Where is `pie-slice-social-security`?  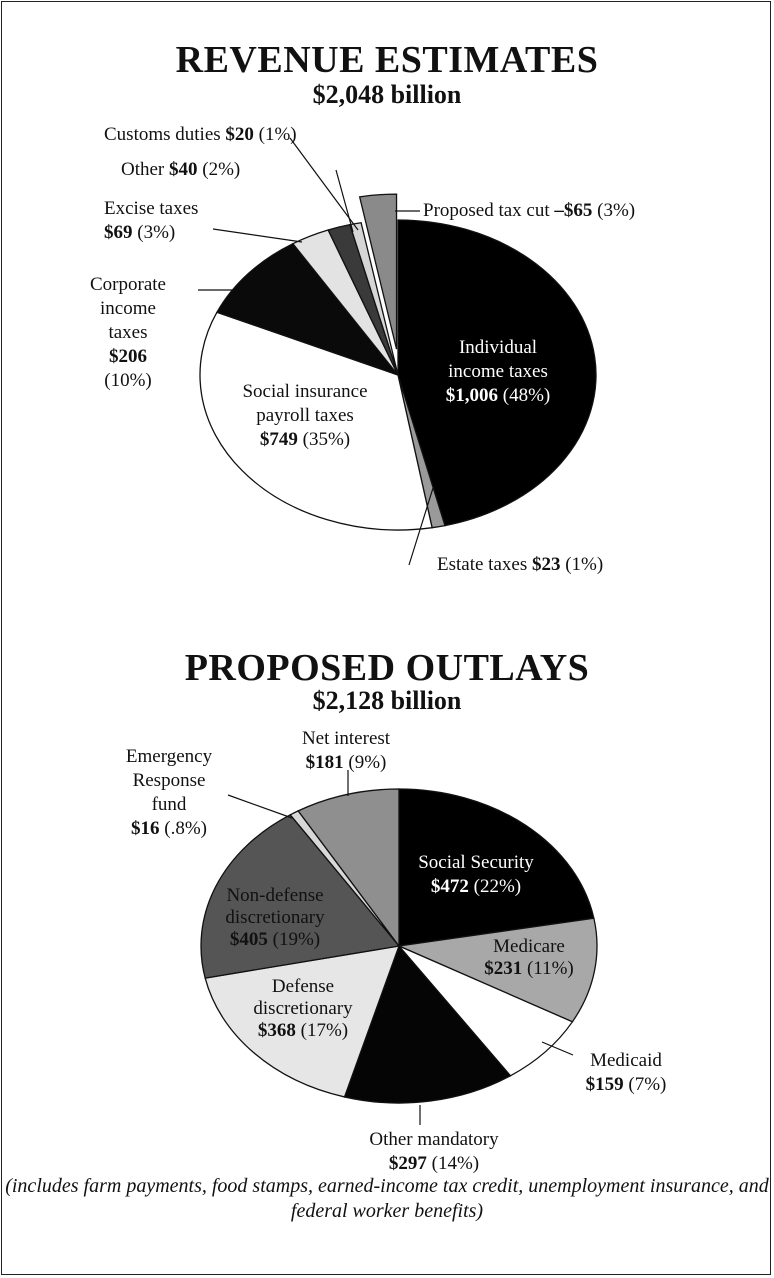
pie-slice-social-security is located at coordinates (496, 867).